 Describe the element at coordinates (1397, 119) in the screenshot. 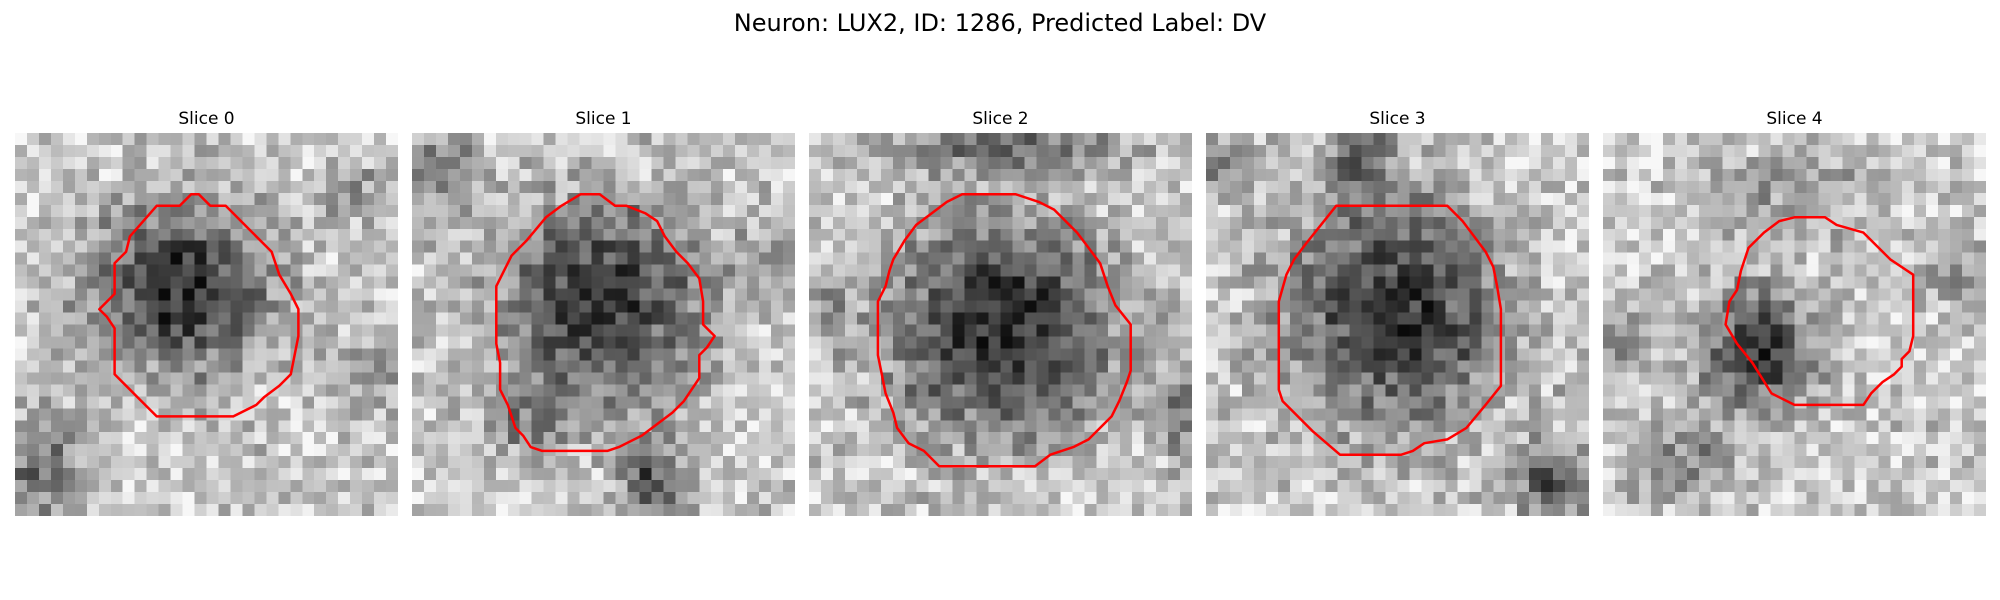

I see `slice-title-3: Slice 3` at that location.